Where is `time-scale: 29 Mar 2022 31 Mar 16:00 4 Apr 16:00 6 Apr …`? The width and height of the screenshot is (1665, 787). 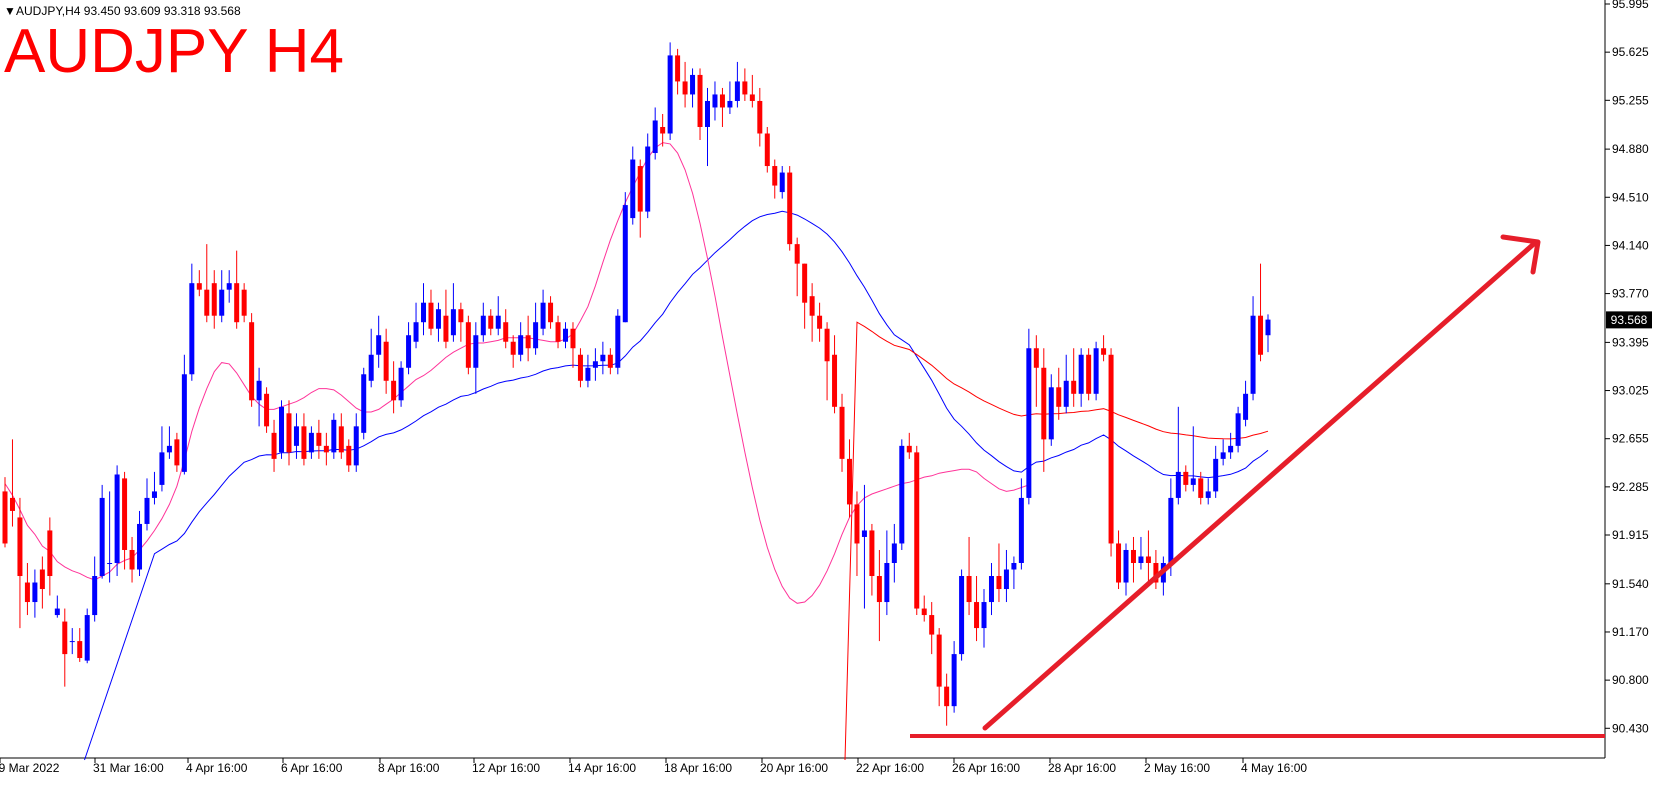
time-scale: 29 Mar 2022 31 Mar 16:00 4 Apr 16:00 6 Apr … is located at coordinates (653, 766).